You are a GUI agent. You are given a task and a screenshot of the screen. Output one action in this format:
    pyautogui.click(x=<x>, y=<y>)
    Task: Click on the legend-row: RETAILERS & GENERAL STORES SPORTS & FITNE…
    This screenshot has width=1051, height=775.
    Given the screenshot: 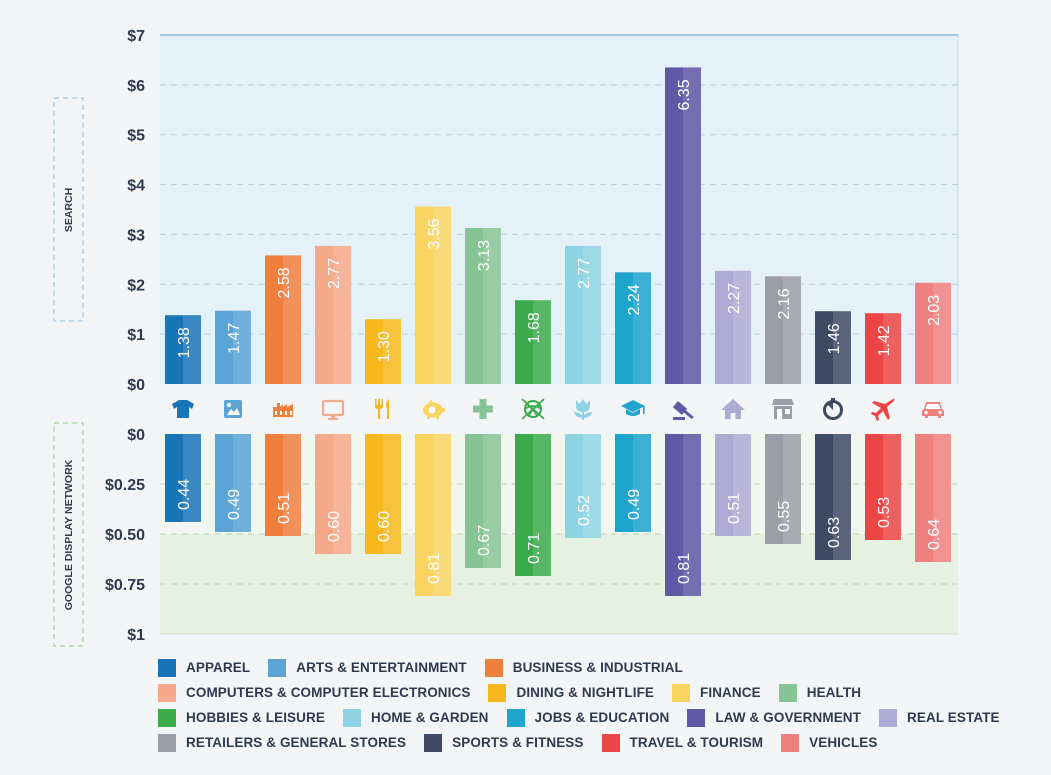 What is the action you would take?
    pyautogui.click(x=598, y=742)
    